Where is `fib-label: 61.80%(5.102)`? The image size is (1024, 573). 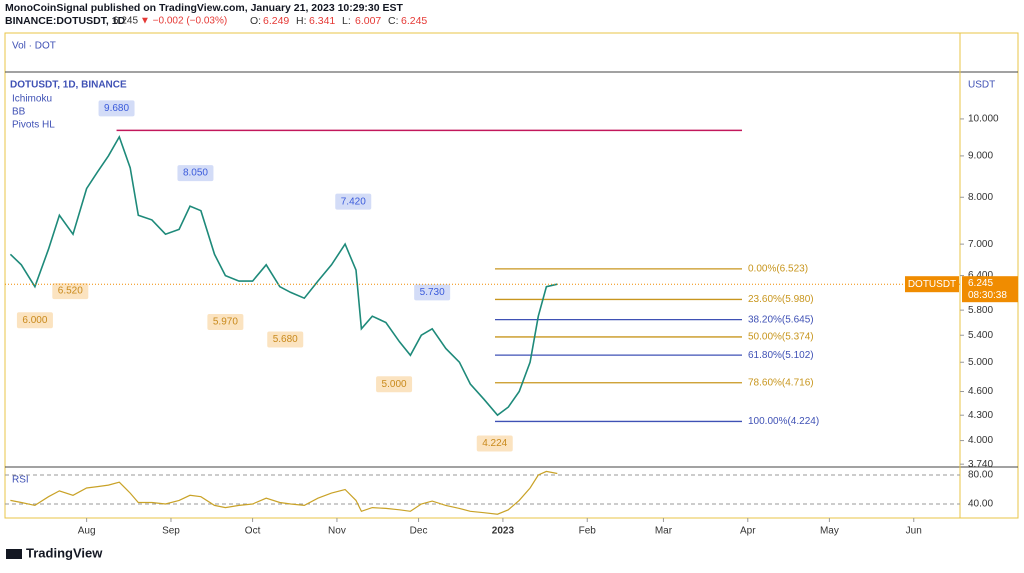
fib-label: 61.80%(5.102) is located at coordinates (781, 355).